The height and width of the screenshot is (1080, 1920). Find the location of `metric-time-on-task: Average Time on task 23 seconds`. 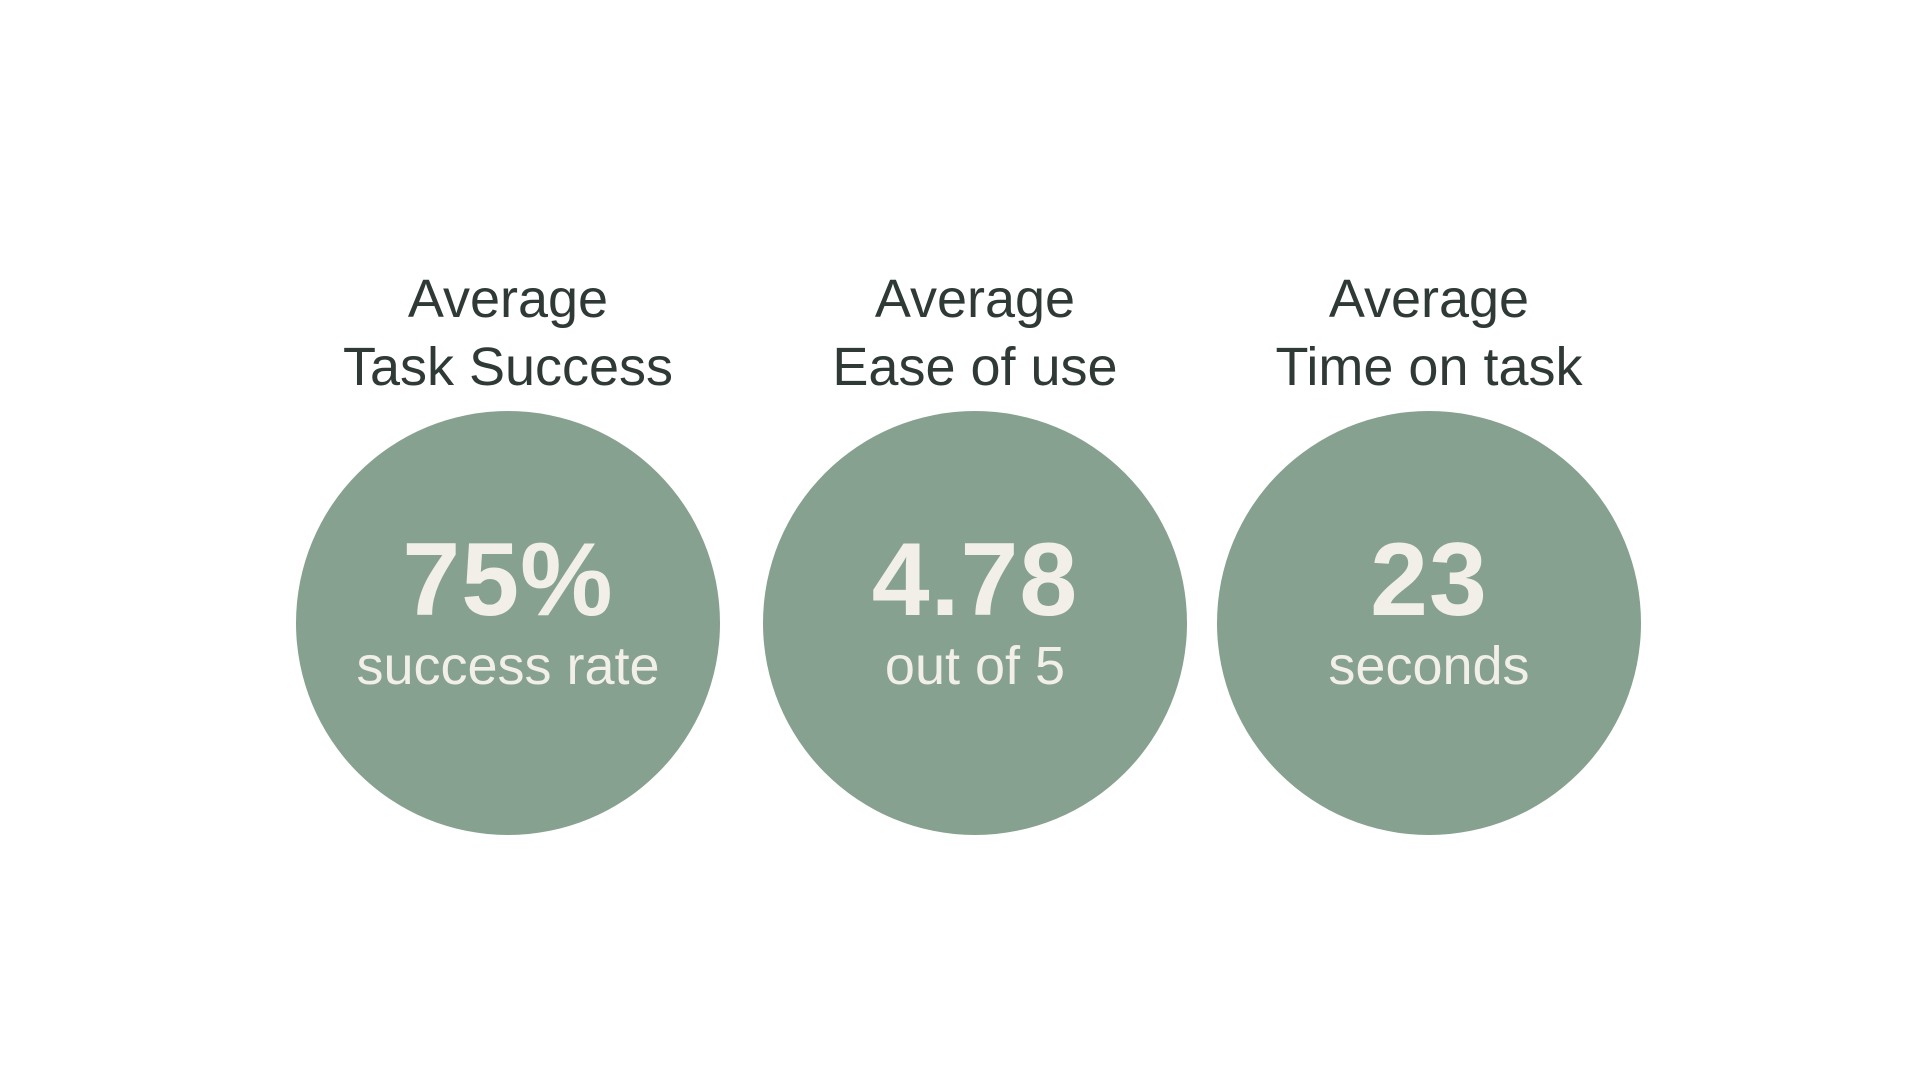

metric-time-on-task: Average Time on task 23 seconds is located at coordinates (1429, 550).